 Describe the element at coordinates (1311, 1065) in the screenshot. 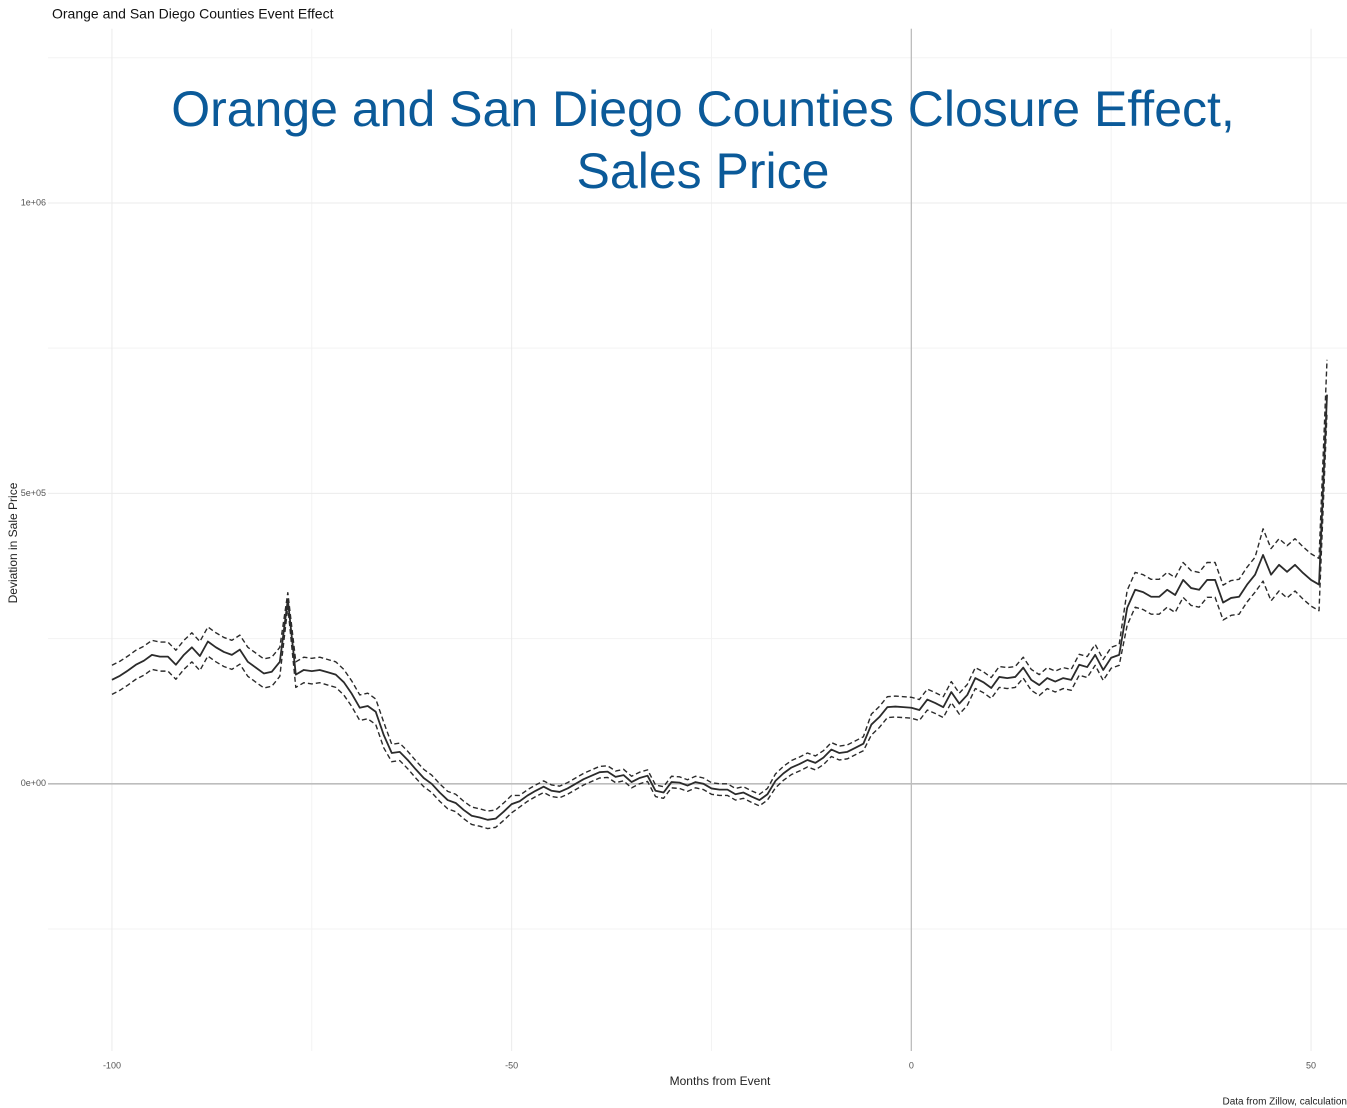

I see `x-tick-label: 50` at that location.